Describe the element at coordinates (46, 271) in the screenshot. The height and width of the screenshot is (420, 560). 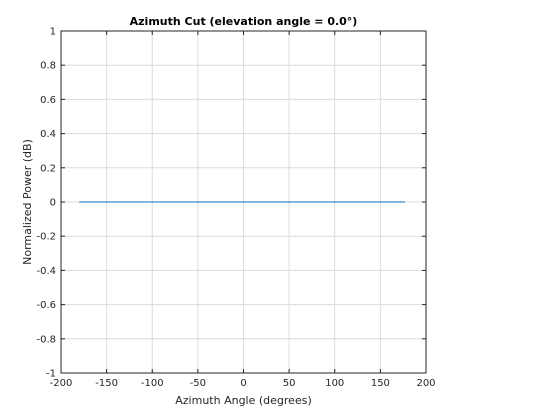
I see `y-tick-label: -0.4` at that location.